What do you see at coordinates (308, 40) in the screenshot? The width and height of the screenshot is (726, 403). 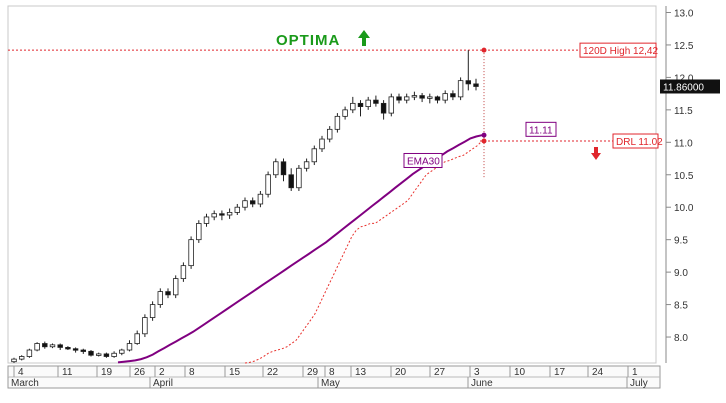 I see `chart-title: OPTIMA` at bounding box center [308, 40].